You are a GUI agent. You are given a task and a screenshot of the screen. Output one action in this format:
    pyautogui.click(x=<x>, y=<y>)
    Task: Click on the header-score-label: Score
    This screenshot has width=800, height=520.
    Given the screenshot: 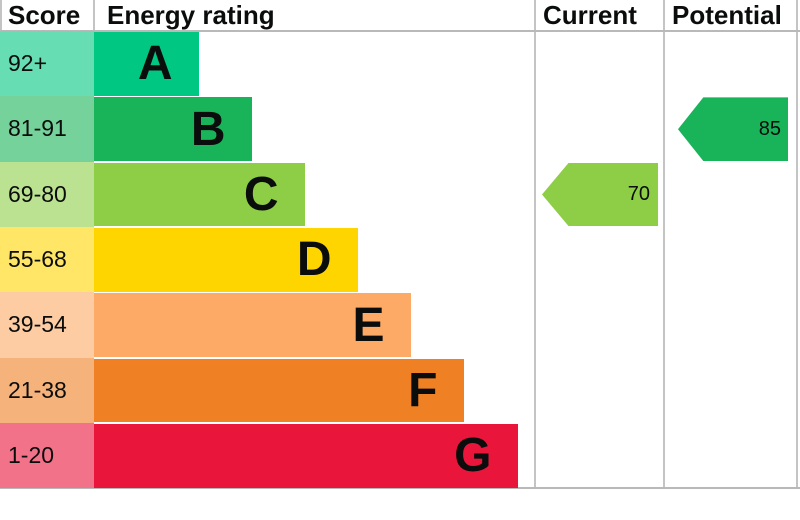 What is the action you would take?
    pyautogui.click(x=44, y=15)
    